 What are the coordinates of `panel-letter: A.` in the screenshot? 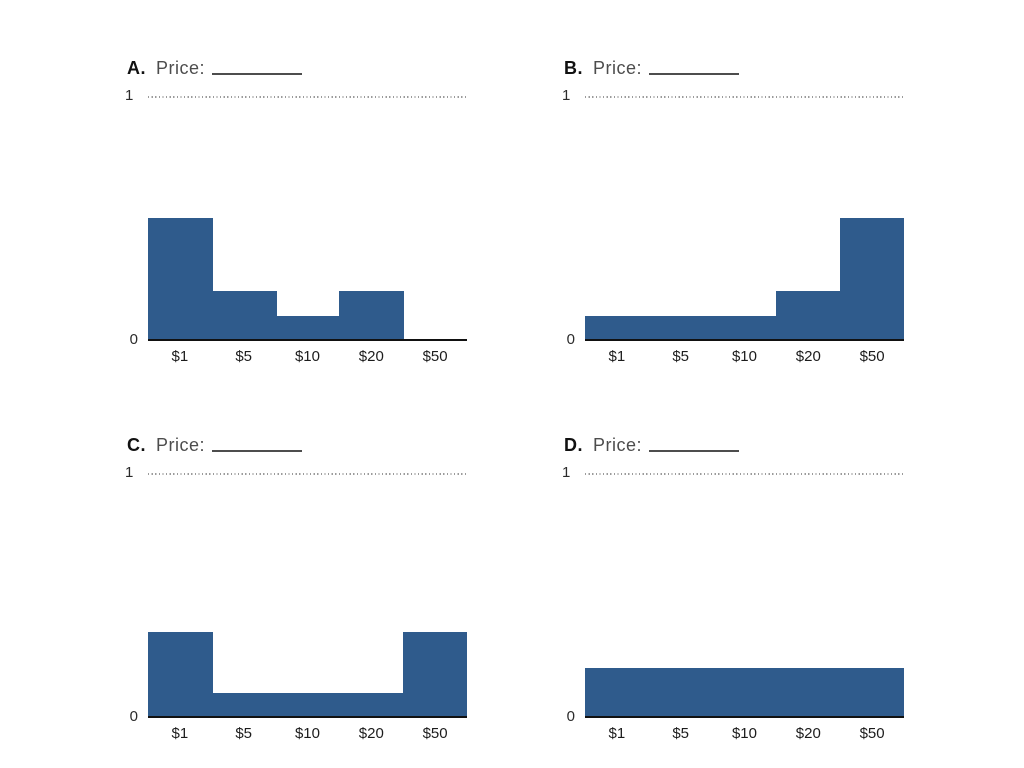 It's located at (136, 68).